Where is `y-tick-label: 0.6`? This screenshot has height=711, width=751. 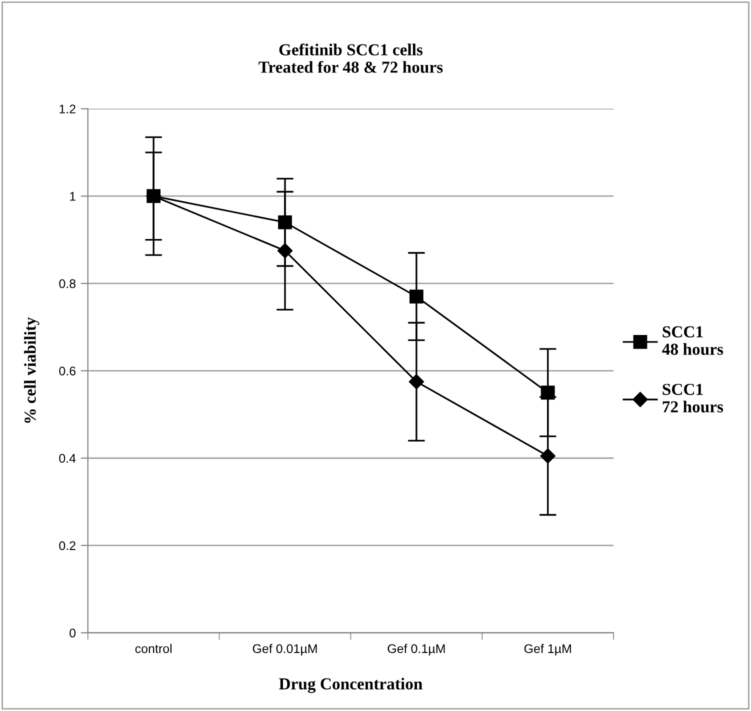 y-tick-label: 0.6 is located at coordinates (67, 371).